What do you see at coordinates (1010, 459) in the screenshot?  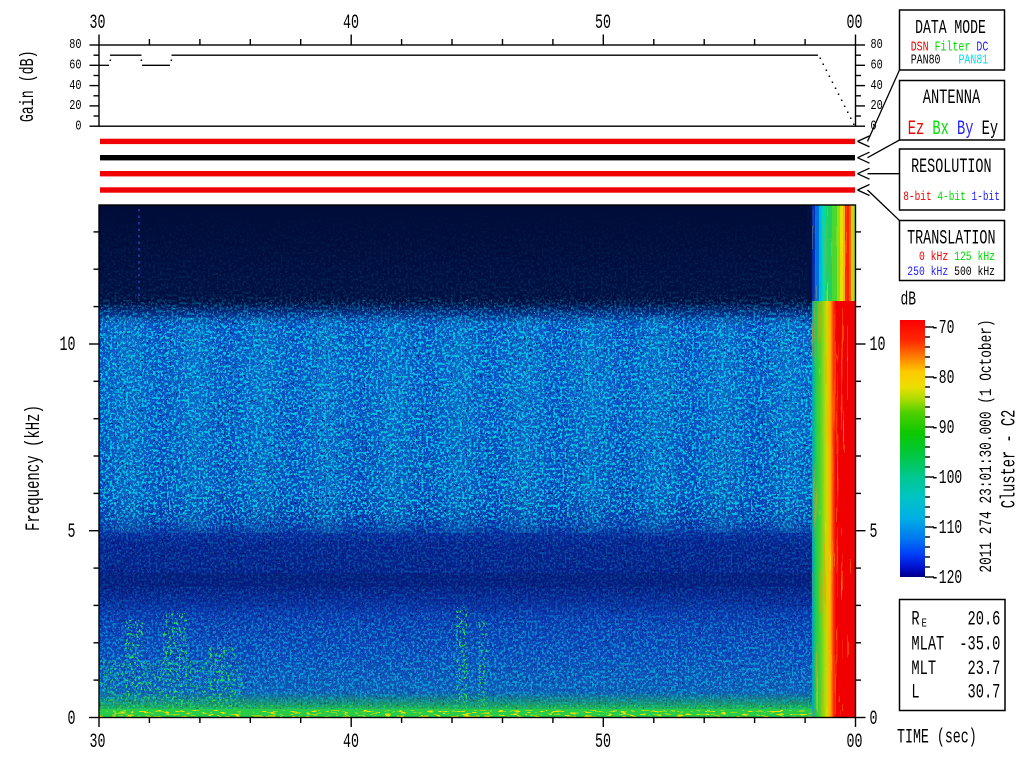 I see `svg-text: Cluster - C2` at bounding box center [1010, 459].